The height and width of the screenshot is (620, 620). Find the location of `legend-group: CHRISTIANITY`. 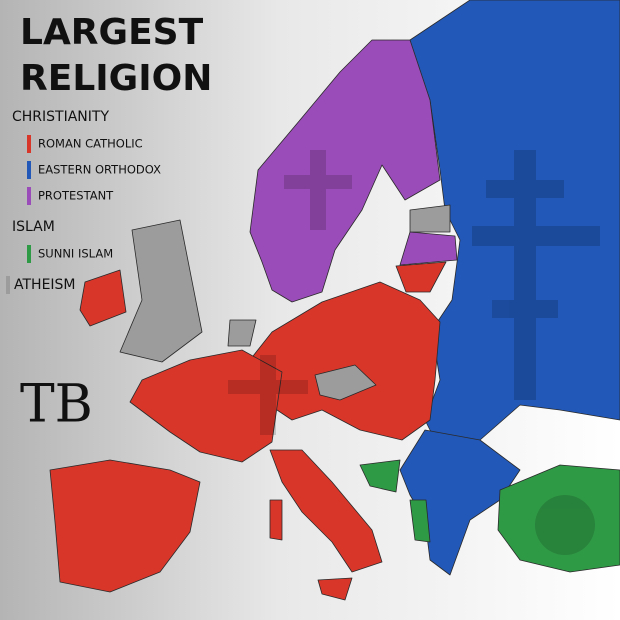

legend-group: CHRISTIANITY is located at coordinates (60, 117).